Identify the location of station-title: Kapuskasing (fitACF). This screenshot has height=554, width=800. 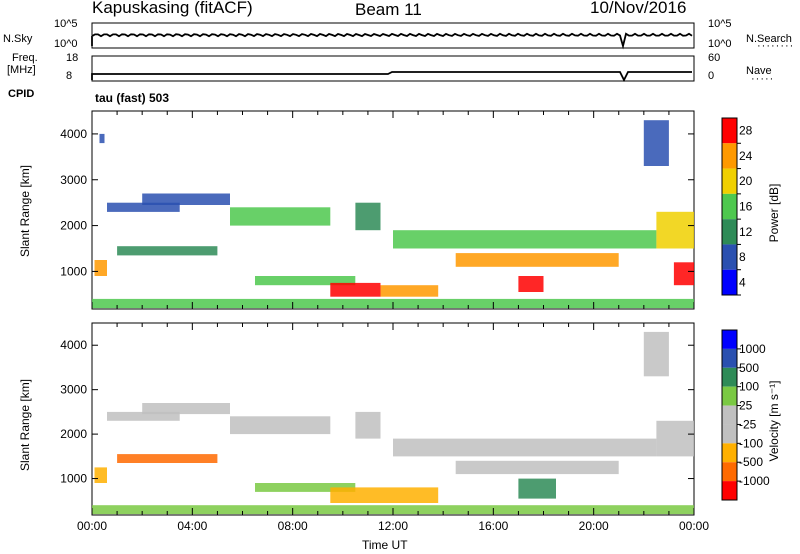
(172, 8).